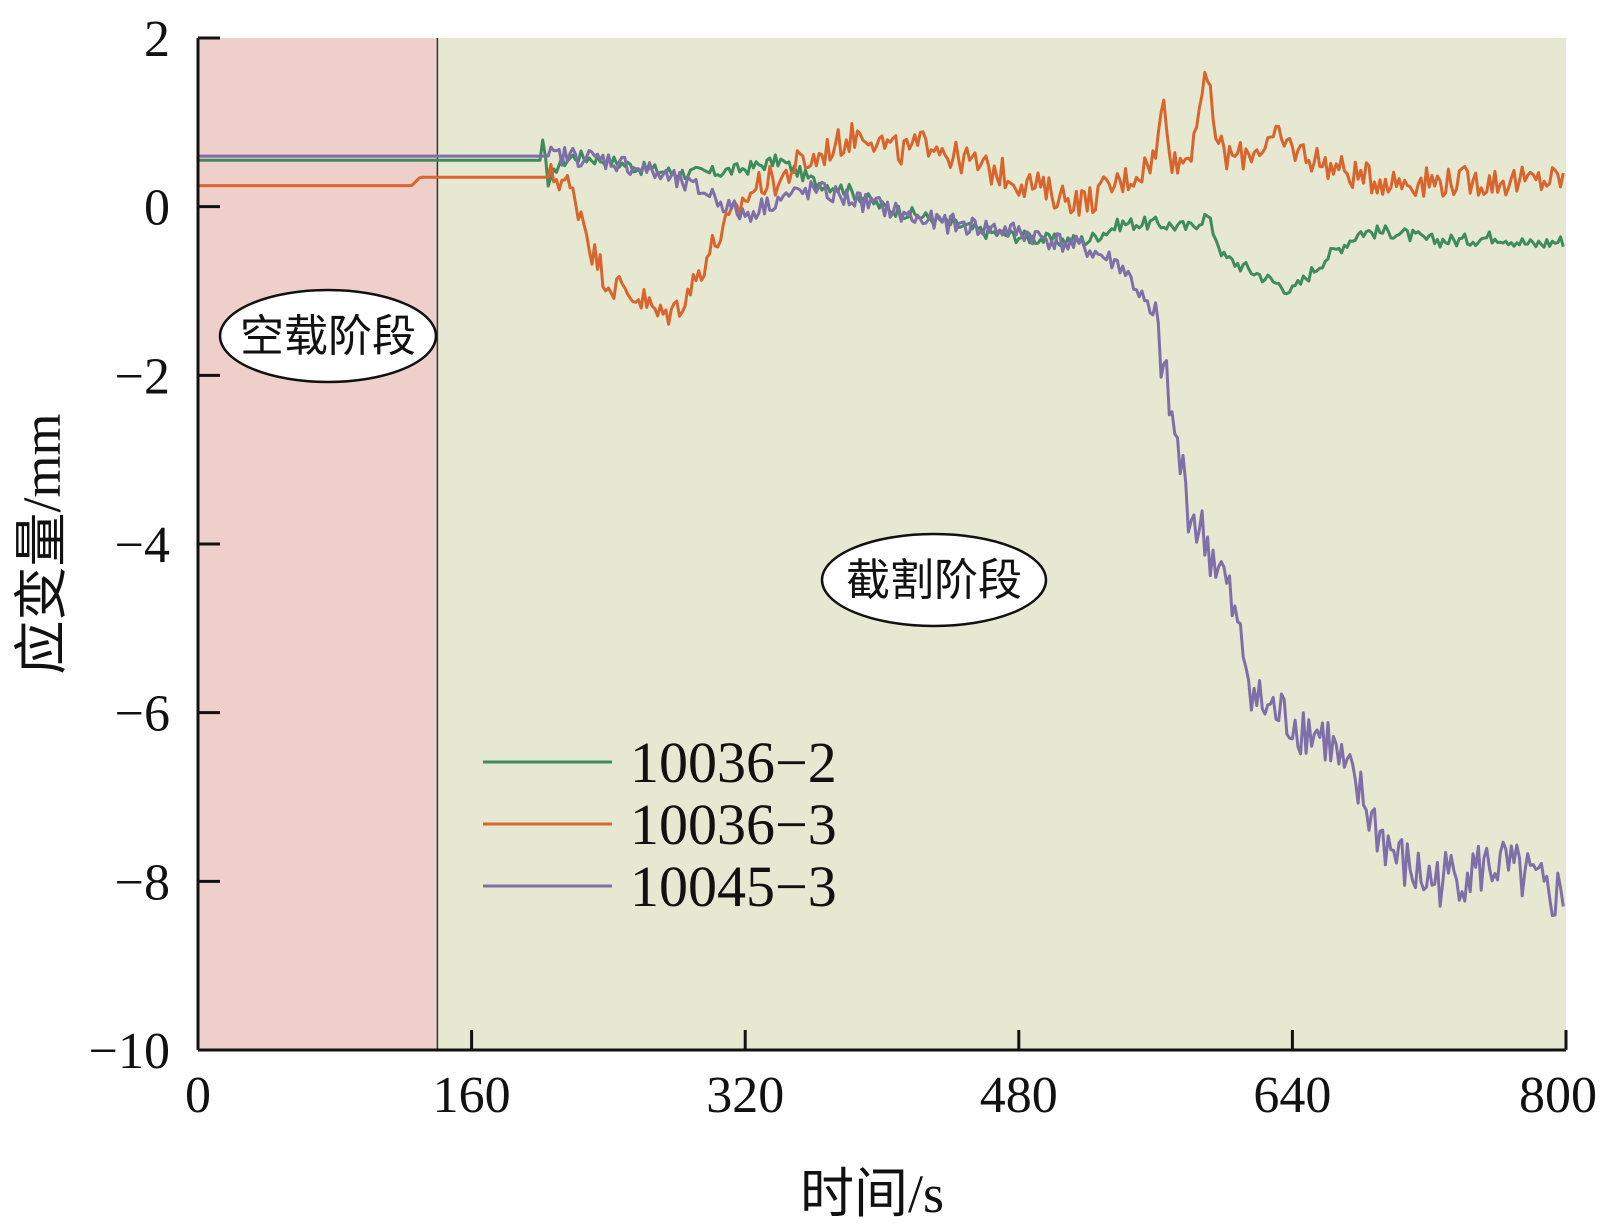 This screenshot has width=1620, height=1228. I want to click on x-tick-label-4: 640, so click(1292, 1095).